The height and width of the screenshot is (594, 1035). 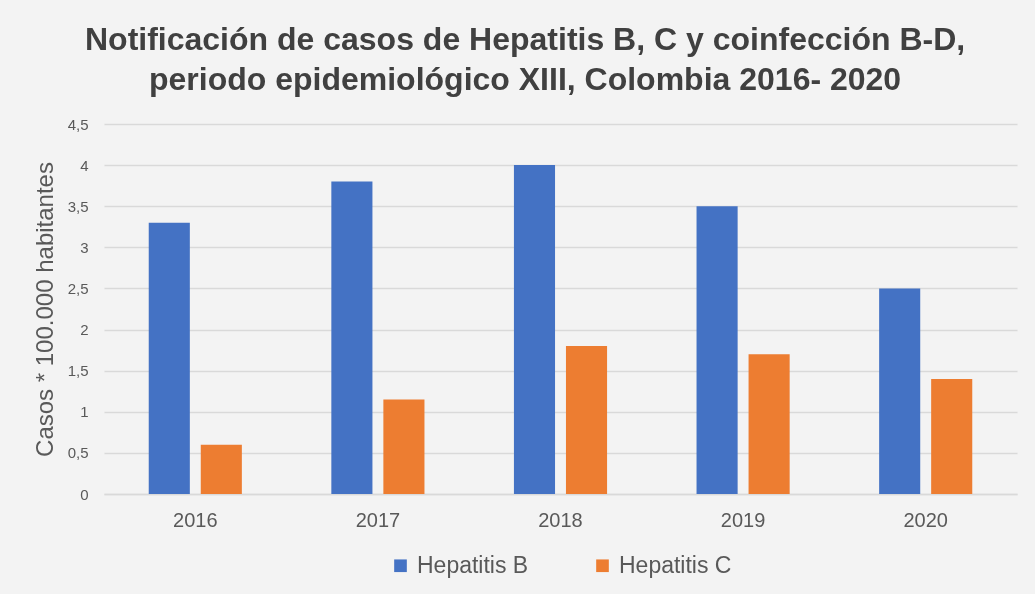 What do you see at coordinates (925, 519) in the screenshot?
I see `x-tick-label: 2020` at bounding box center [925, 519].